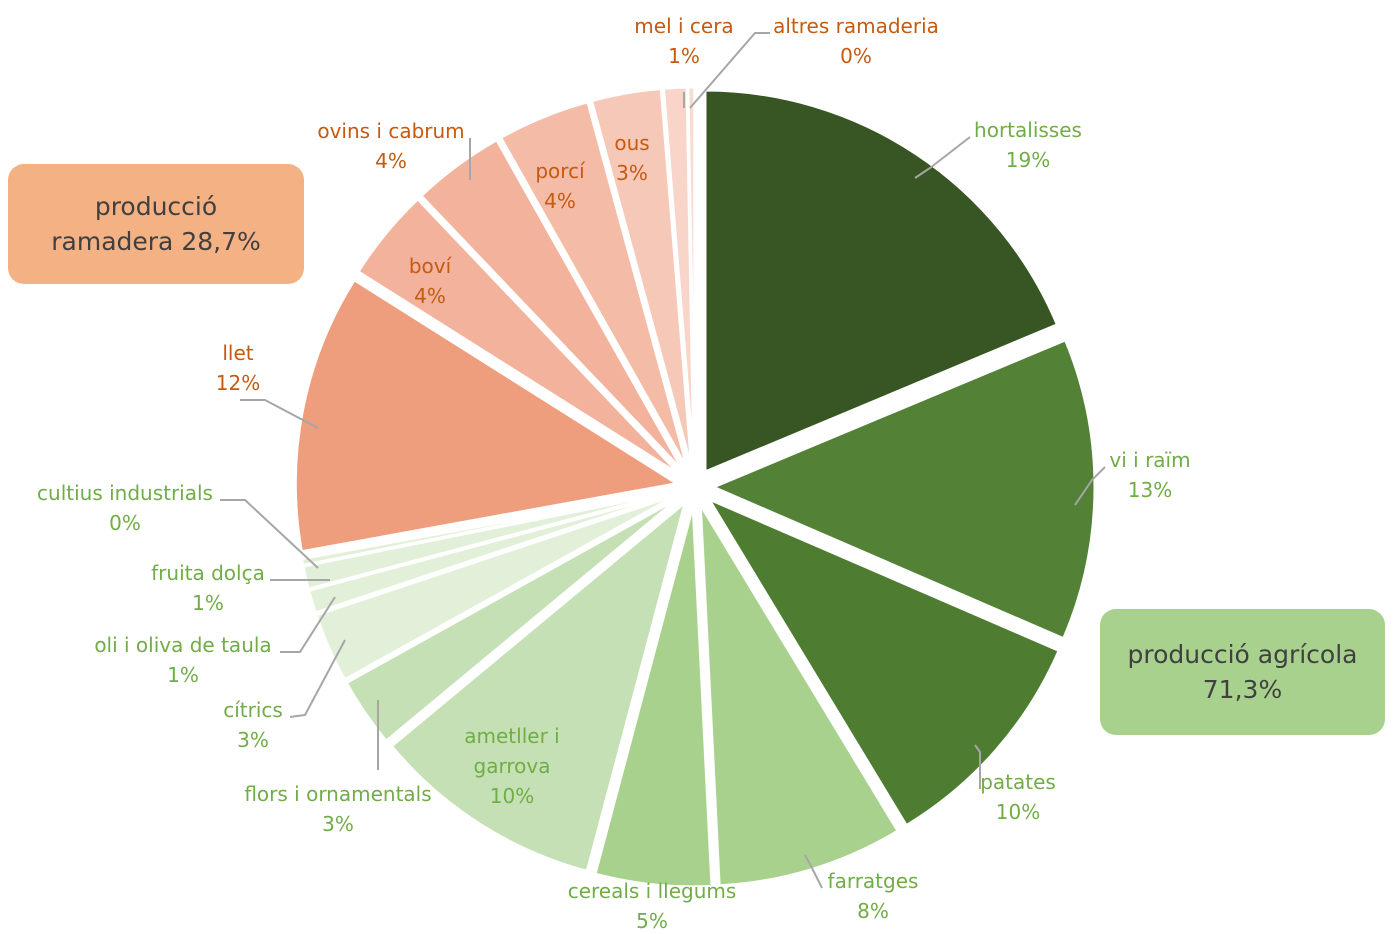 The image size is (1393, 934). What do you see at coordinates (182, 645) in the screenshot?
I see `slice-name-label: oli i oliva de taula` at bounding box center [182, 645].